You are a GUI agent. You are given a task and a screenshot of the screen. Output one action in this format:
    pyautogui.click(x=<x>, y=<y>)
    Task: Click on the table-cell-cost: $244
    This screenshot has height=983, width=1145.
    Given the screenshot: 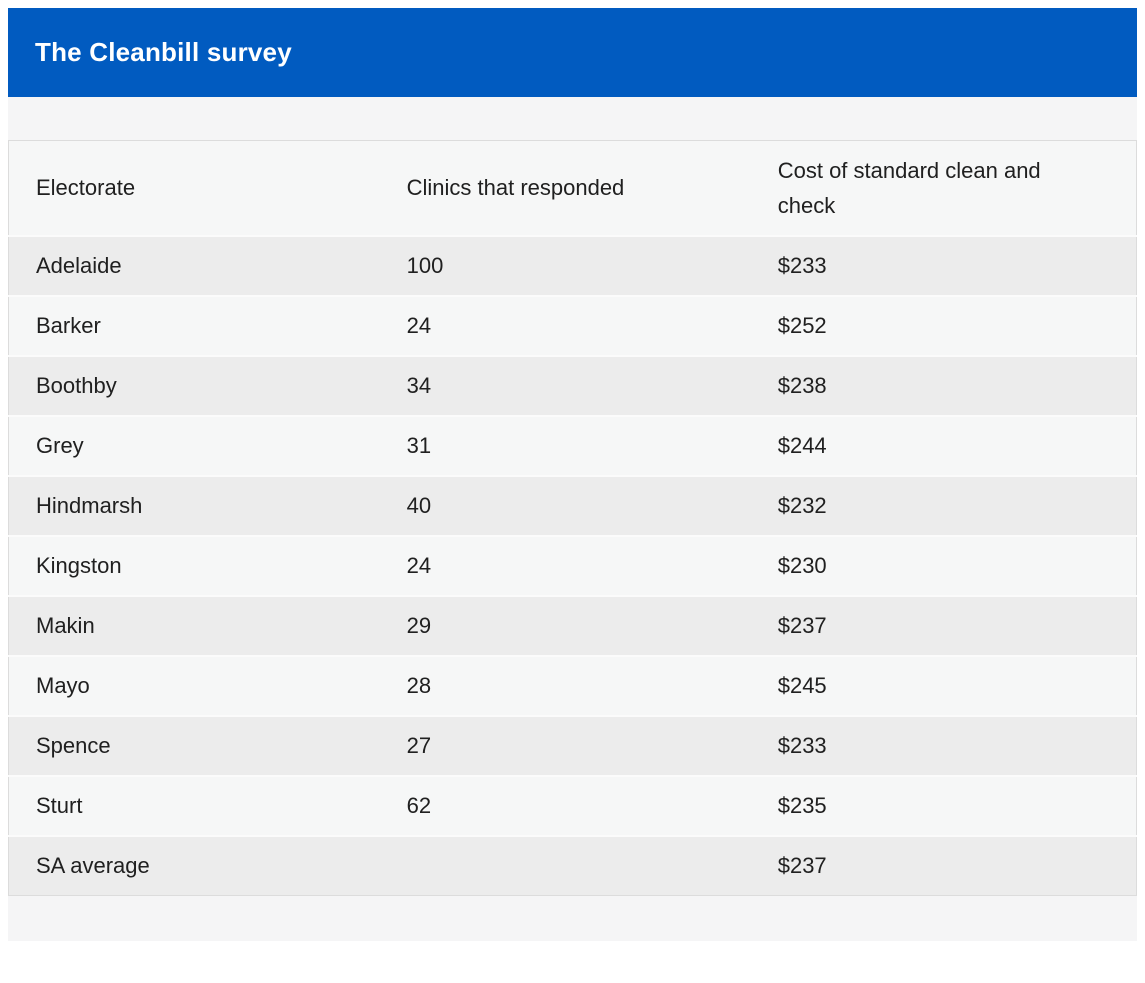 What is the action you would take?
    pyautogui.click(x=943, y=446)
    